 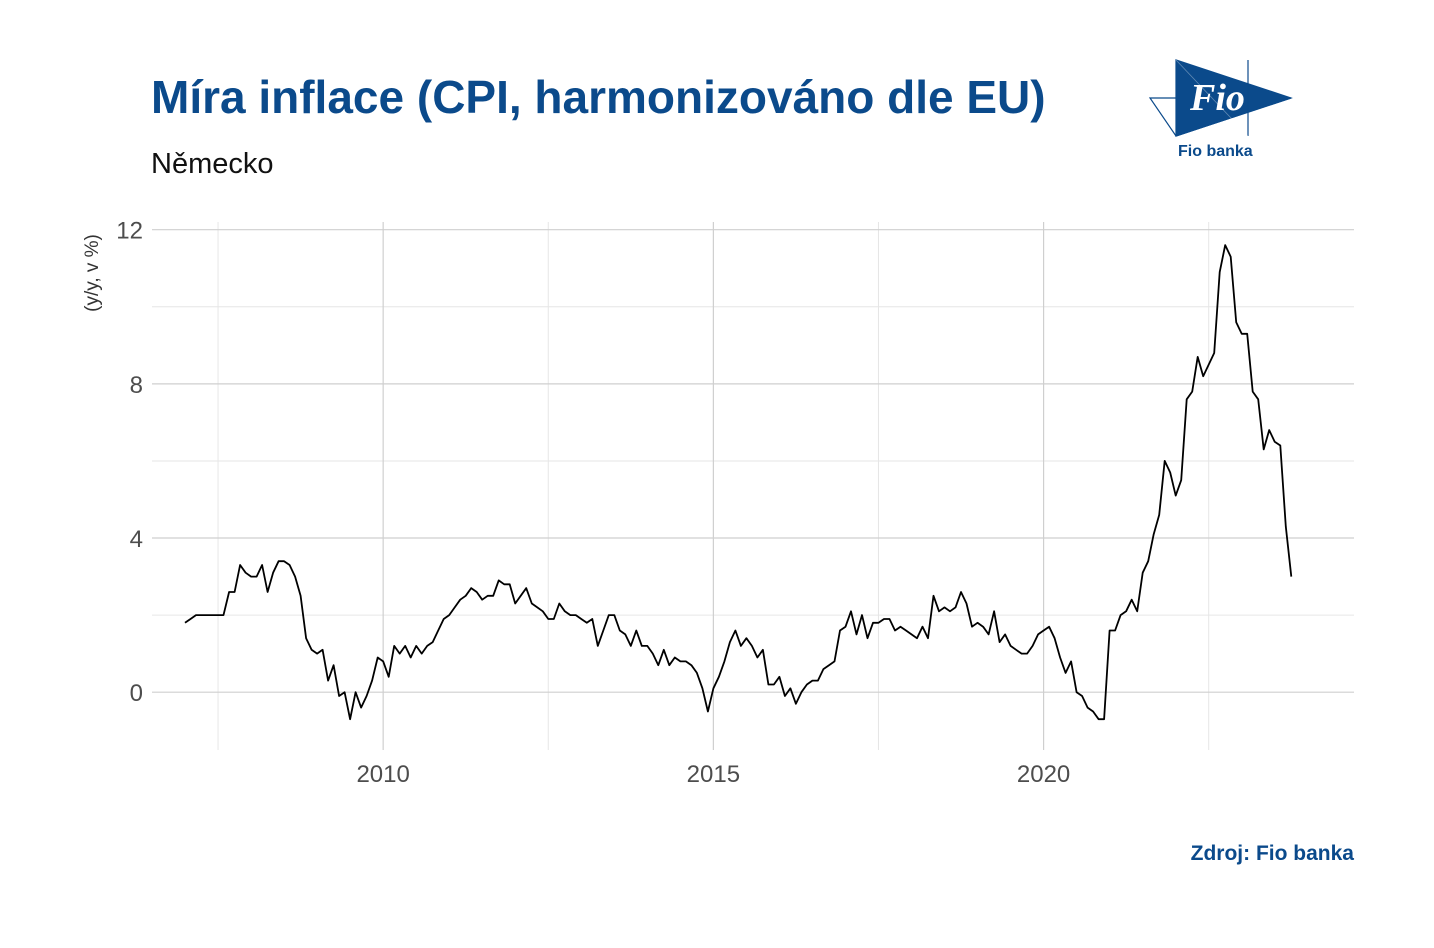 I want to click on y-tick-label: 12, so click(x=129, y=231).